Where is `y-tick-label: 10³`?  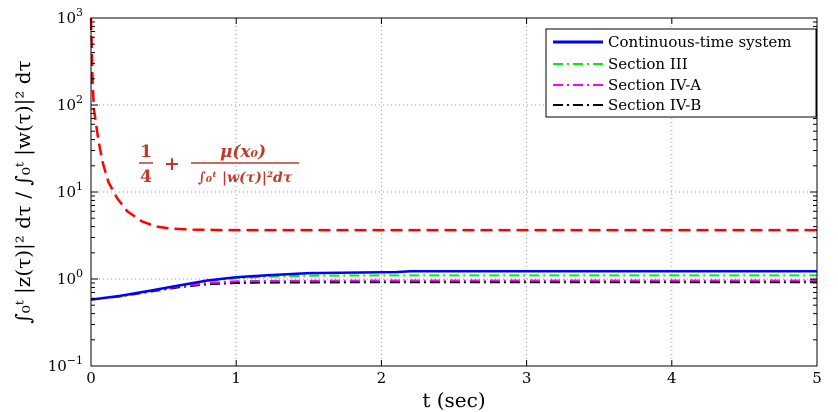
y-tick-label: 10³ is located at coordinates (70, 16).